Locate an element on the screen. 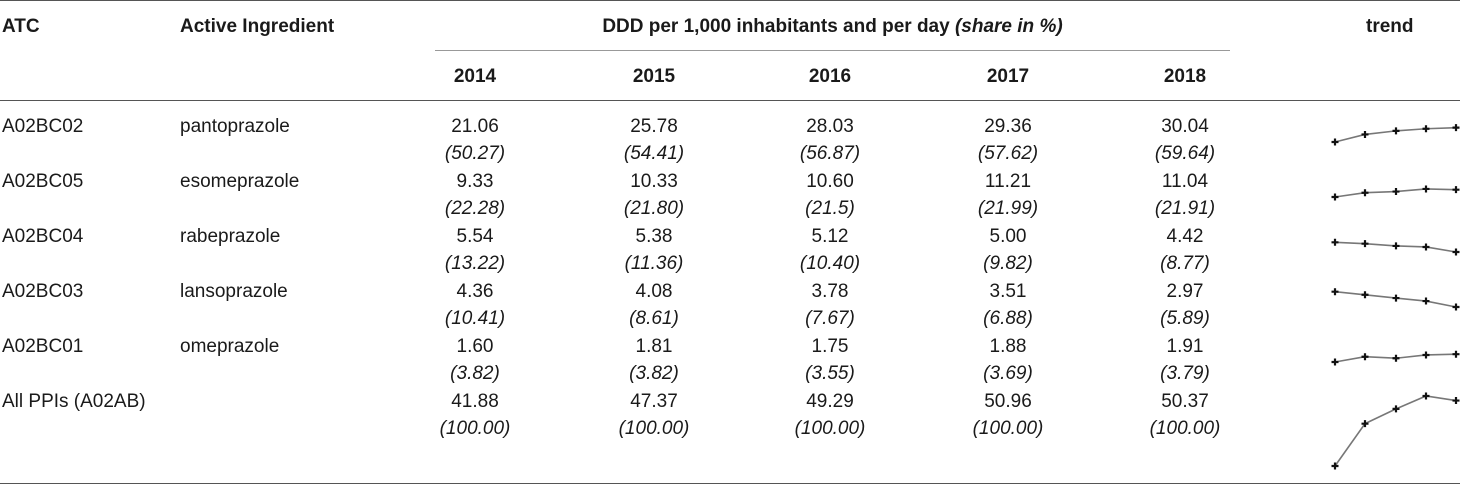 The height and width of the screenshot is (484, 1460). share-value: (10.40) is located at coordinates (830, 263).